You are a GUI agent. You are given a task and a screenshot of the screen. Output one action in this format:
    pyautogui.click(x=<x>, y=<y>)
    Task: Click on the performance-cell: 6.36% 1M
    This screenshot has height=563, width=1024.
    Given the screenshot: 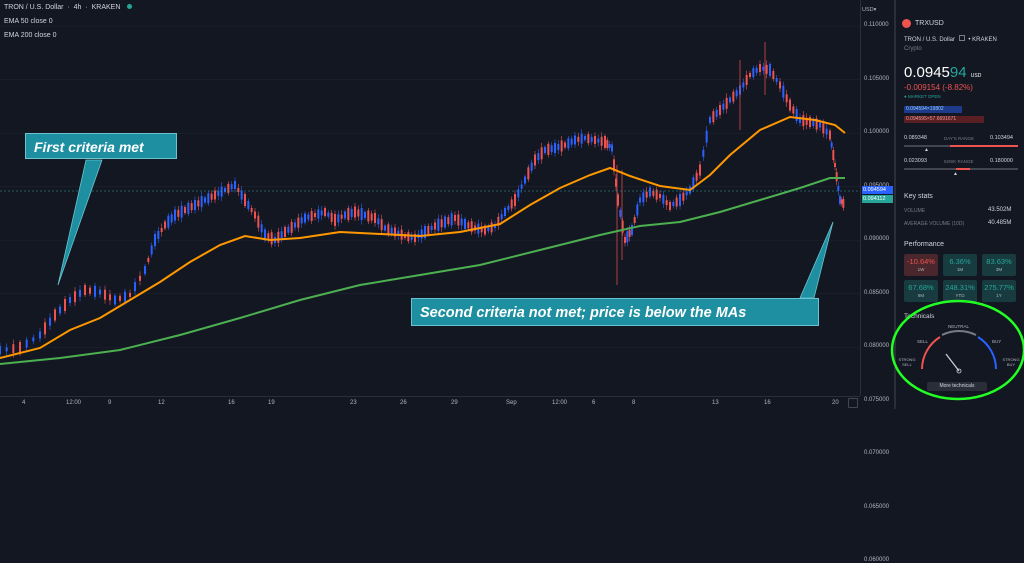 What is the action you would take?
    pyautogui.click(x=960, y=265)
    